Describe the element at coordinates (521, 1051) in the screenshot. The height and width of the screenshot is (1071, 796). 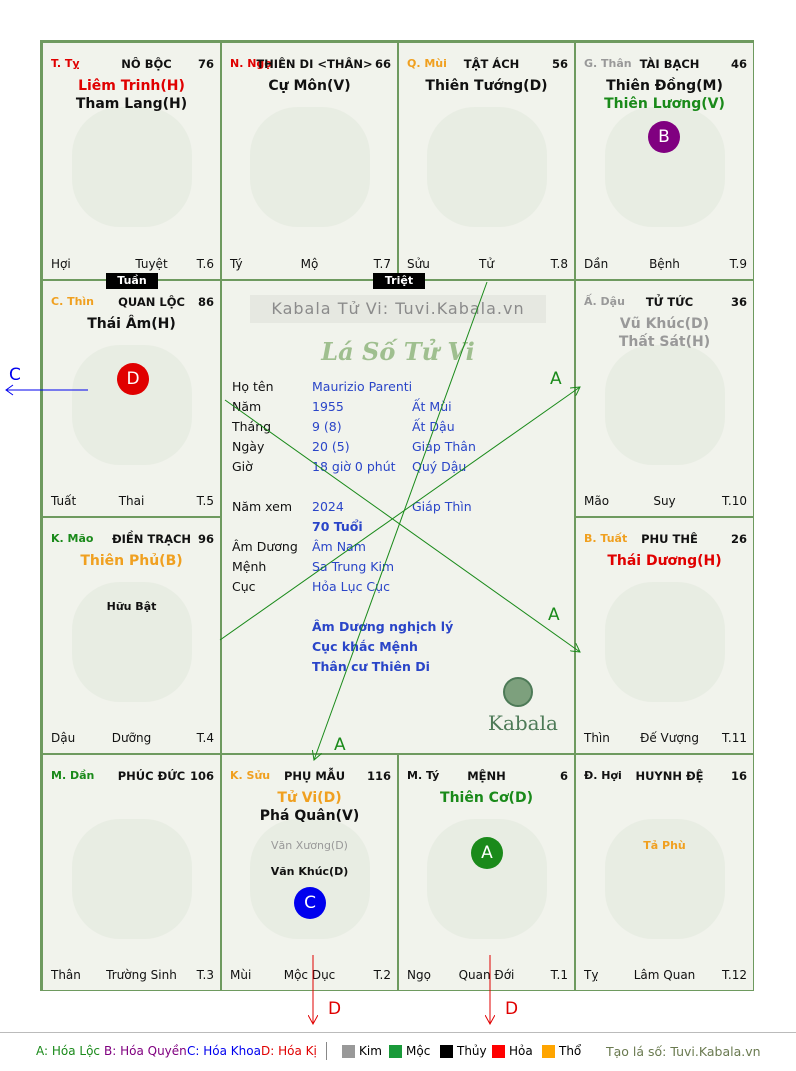
I see `legend-hoa: Hỏa` at that location.